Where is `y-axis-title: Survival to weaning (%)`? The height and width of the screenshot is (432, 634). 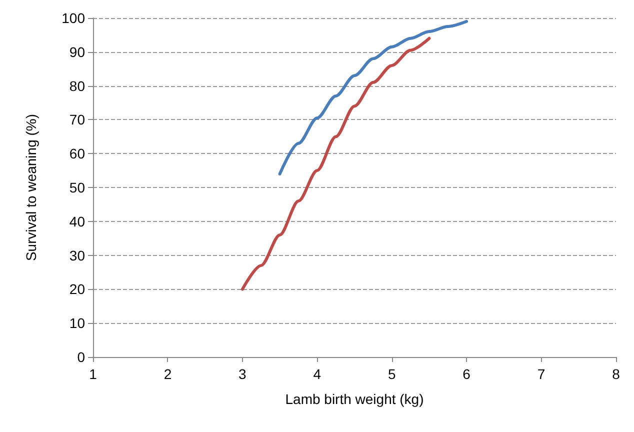 y-axis-title: Survival to weaning (%) is located at coordinates (31, 188).